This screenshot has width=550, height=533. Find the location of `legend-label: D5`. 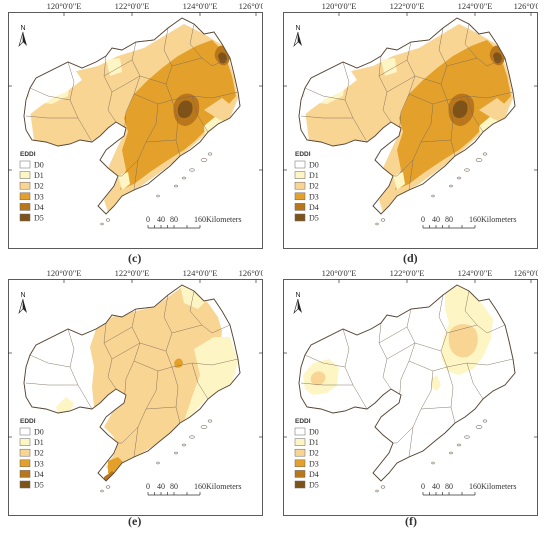

legend-label: D5 is located at coordinates (39, 485).